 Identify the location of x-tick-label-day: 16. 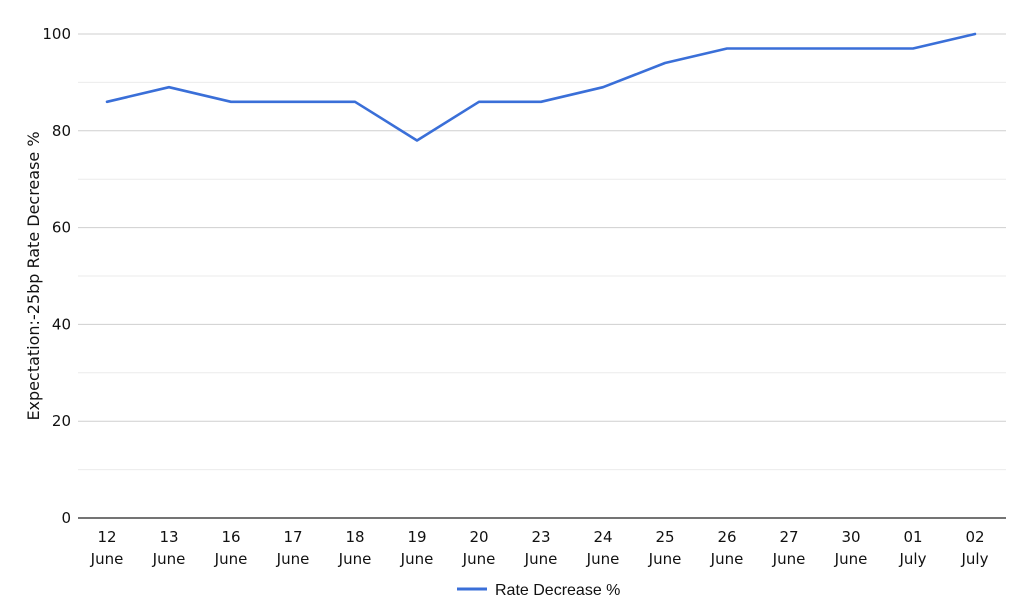
(230, 537).